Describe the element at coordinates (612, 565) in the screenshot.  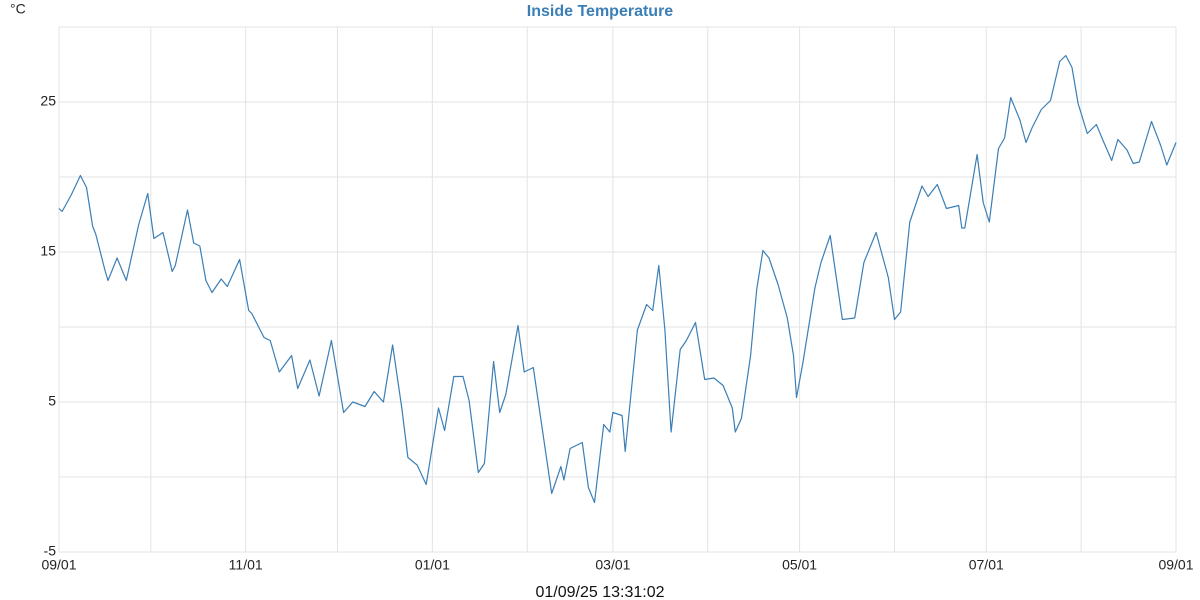
I see `x-tick-label: 03/01` at that location.